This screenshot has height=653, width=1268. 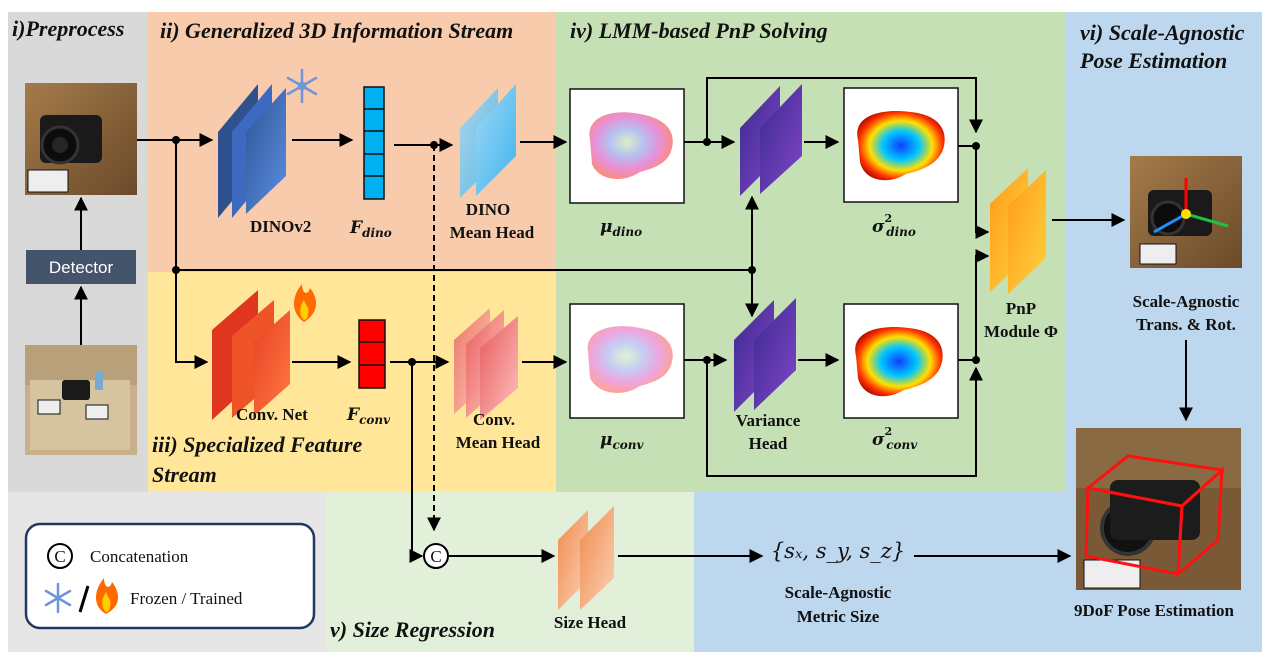 What do you see at coordinates (1021, 308) in the screenshot?
I see `pnp-label-1: PnP` at bounding box center [1021, 308].